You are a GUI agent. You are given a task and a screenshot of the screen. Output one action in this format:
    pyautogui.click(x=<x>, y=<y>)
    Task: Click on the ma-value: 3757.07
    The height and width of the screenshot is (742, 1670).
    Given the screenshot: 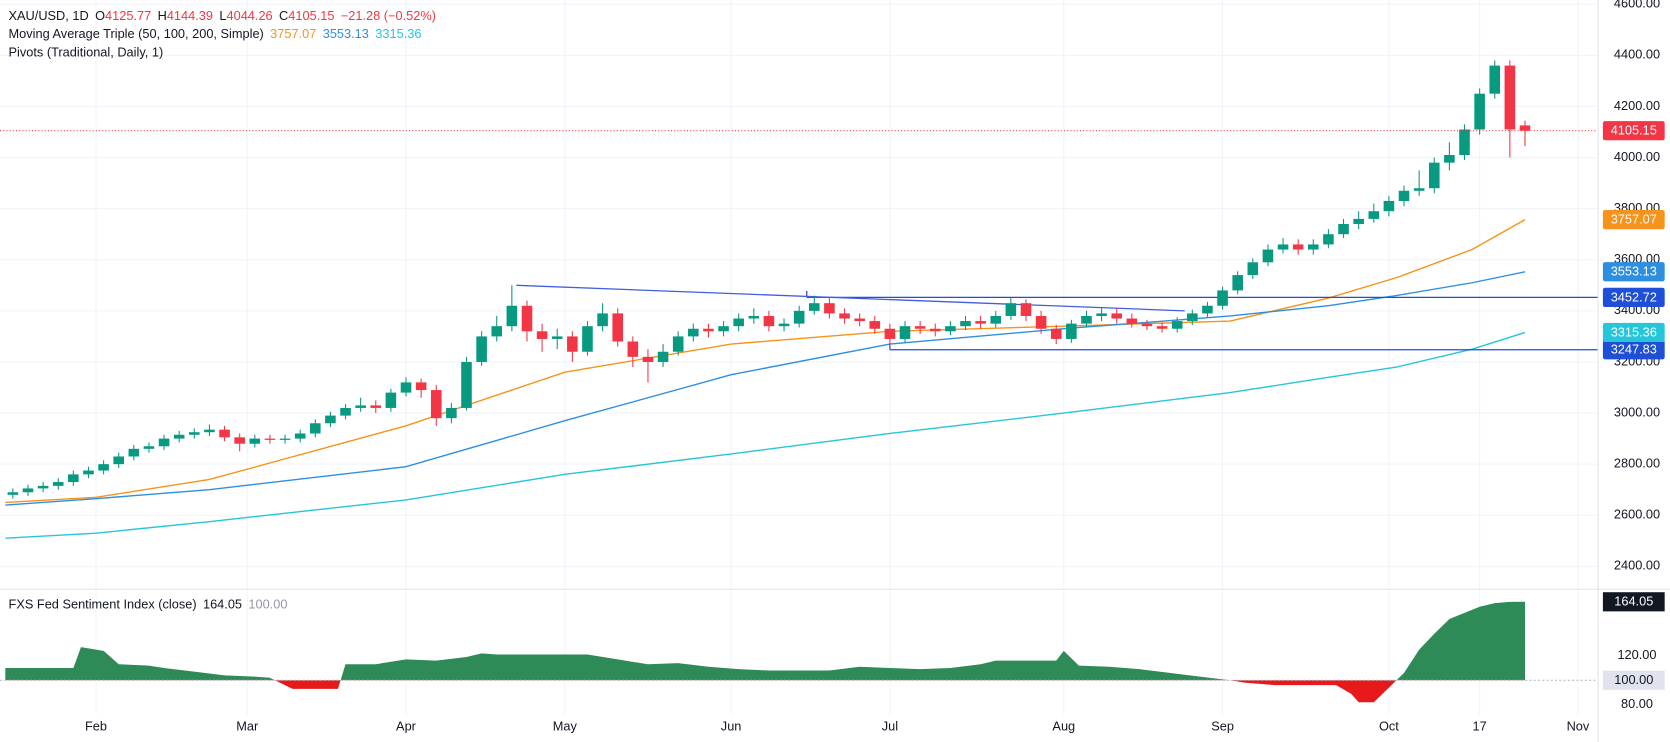 What is the action you would take?
    pyautogui.click(x=293, y=34)
    